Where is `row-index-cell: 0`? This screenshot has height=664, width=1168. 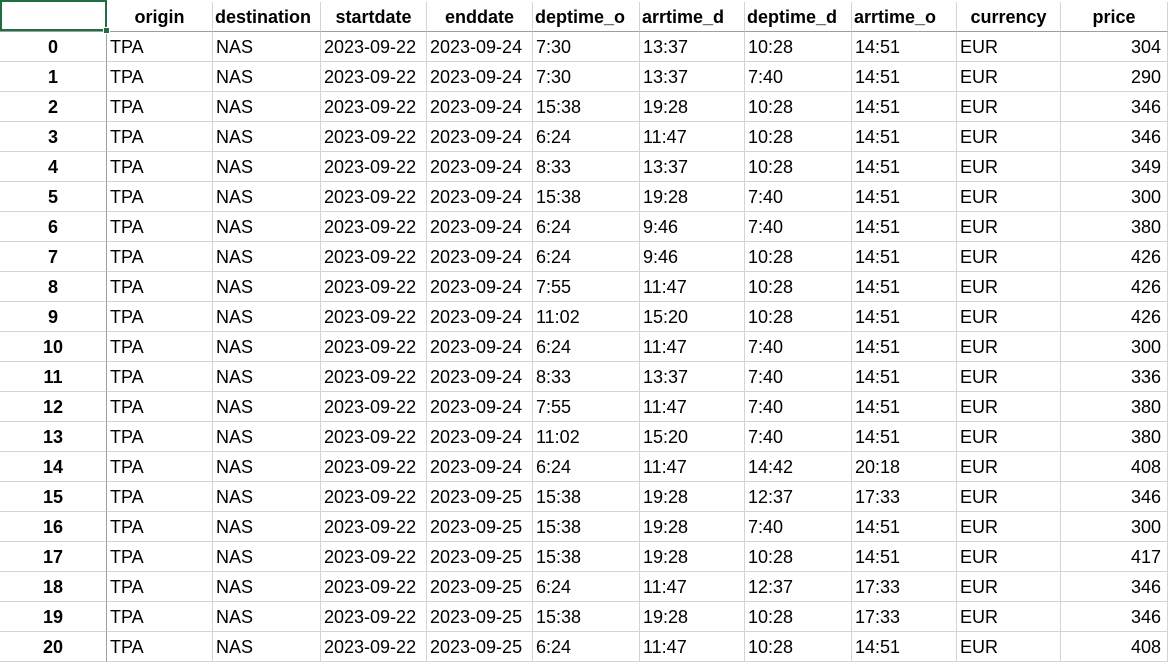 row-index-cell: 0 is located at coordinates (53, 47).